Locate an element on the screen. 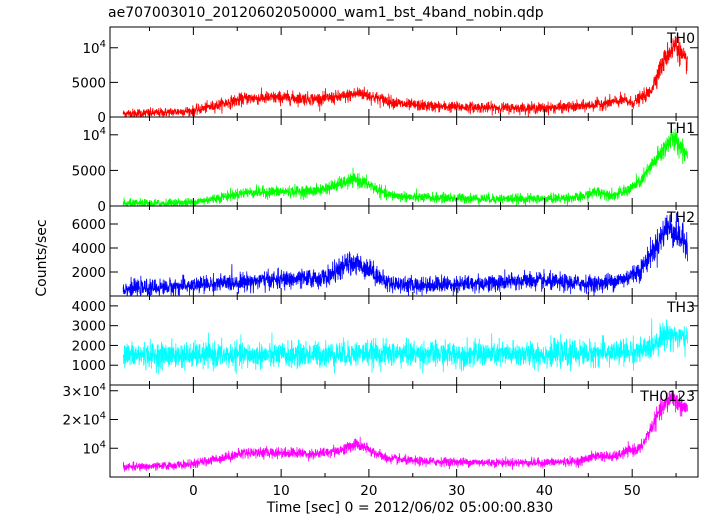  panel-label-th0: TH0 is located at coordinates (680, 39).